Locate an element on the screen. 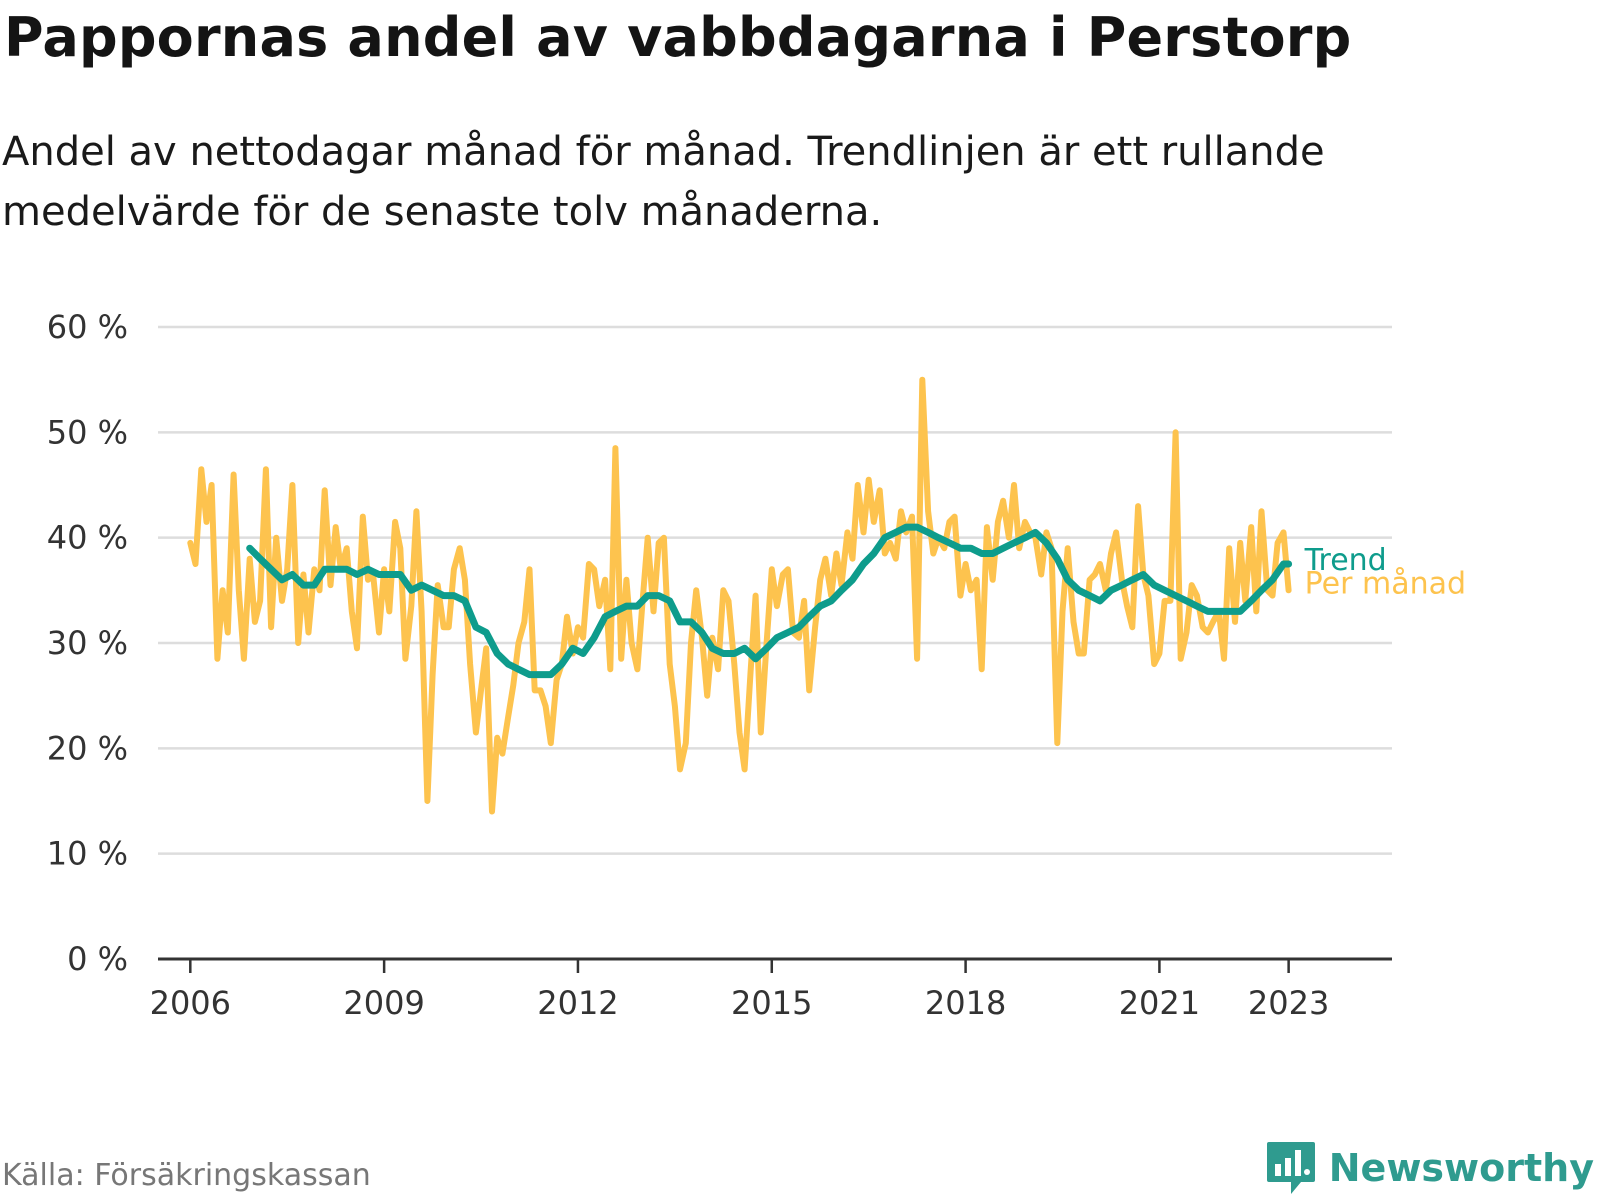 The height and width of the screenshot is (1200, 1600). y-tick-label: 60 % is located at coordinates (87, 327).